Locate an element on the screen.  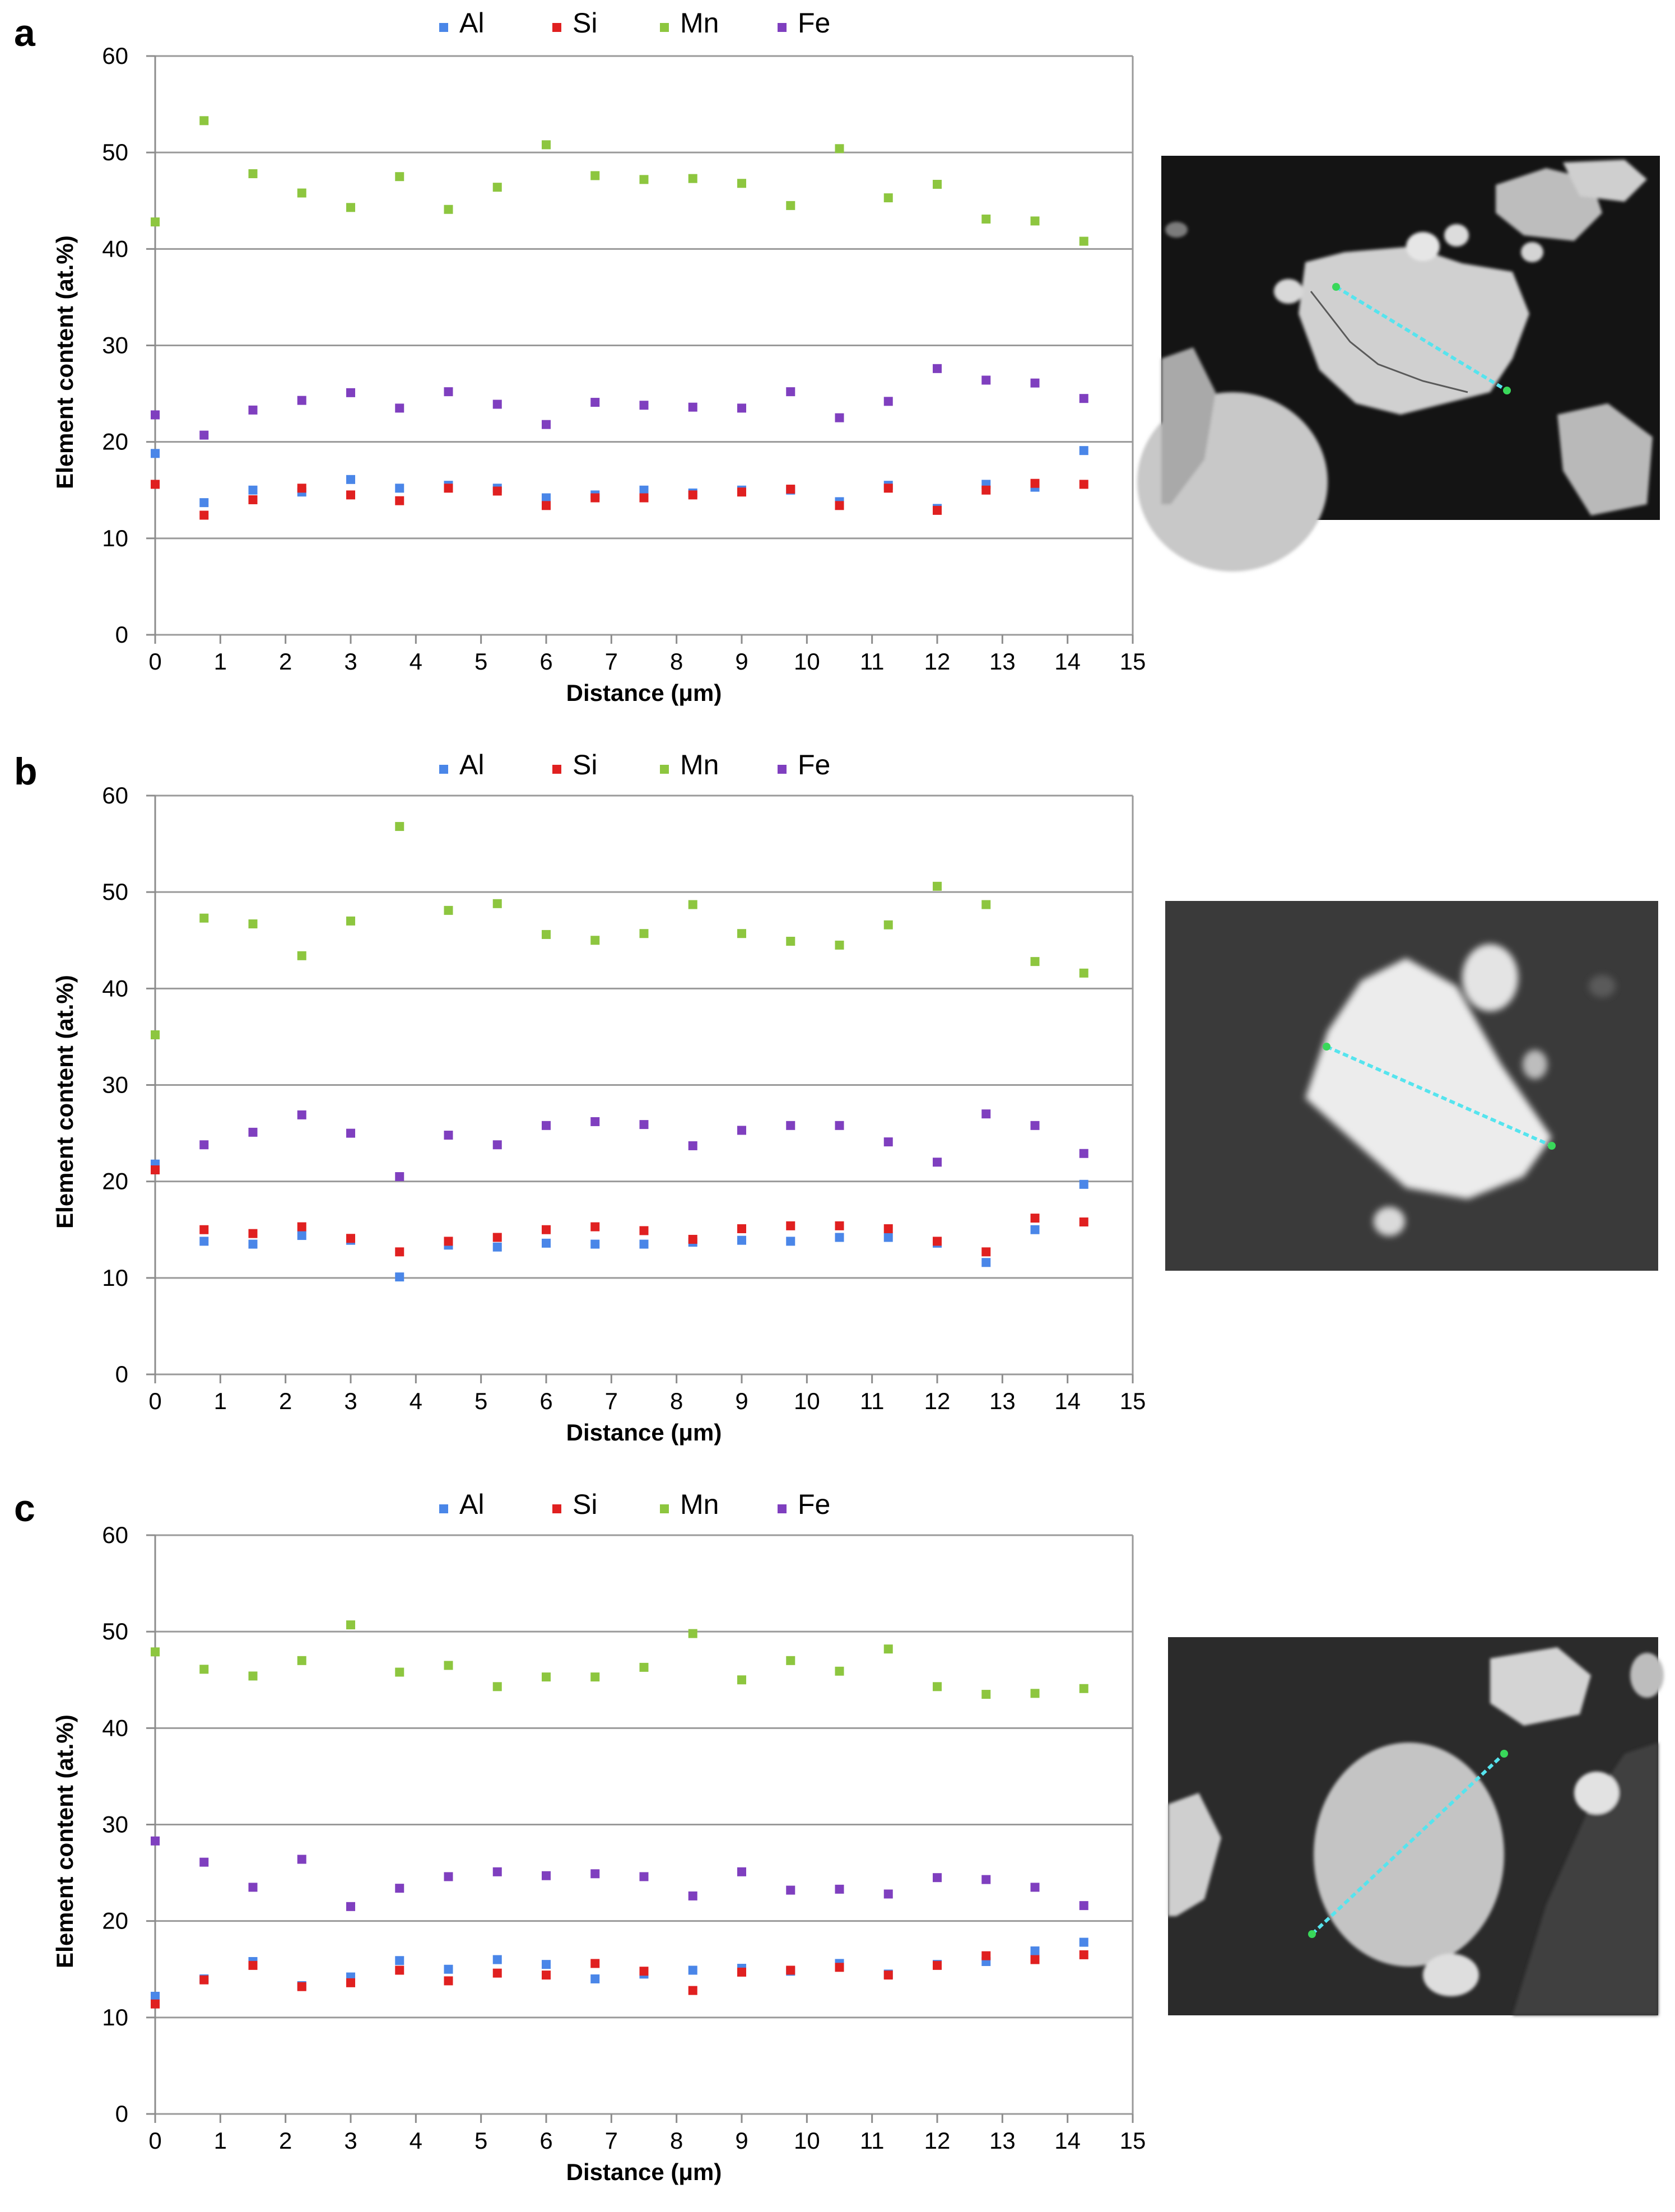
x-tick-label: 0 is located at coordinates (154, 1401).